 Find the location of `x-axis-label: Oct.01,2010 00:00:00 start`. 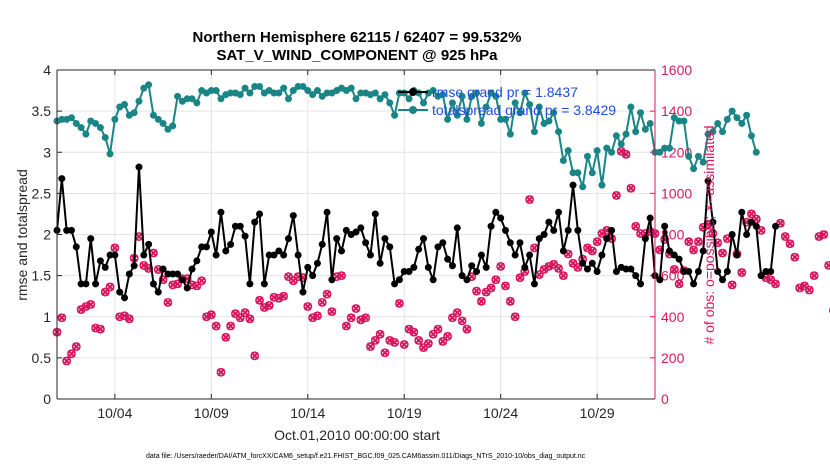

x-axis-label: Oct.01,2010 00:00:00 start is located at coordinates (357, 435).